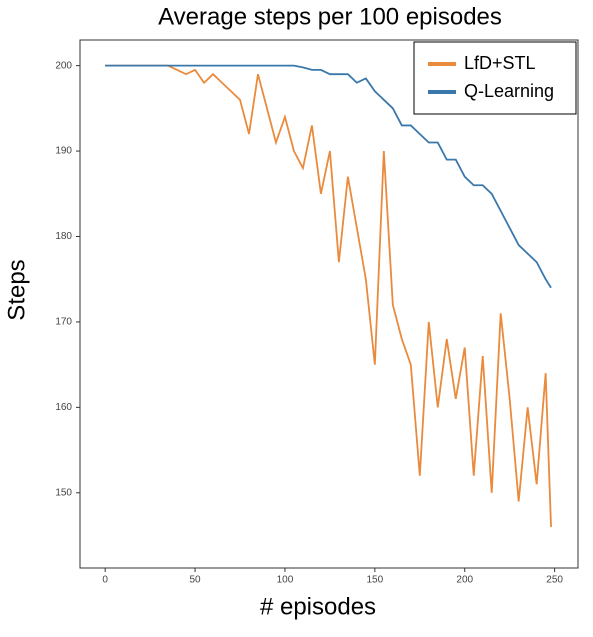 Image resolution: width=593 pixels, height=637 pixels. Describe the element at coordinates (375, 580) in the screenshot. I see `x-tick-label: 150` at that location.